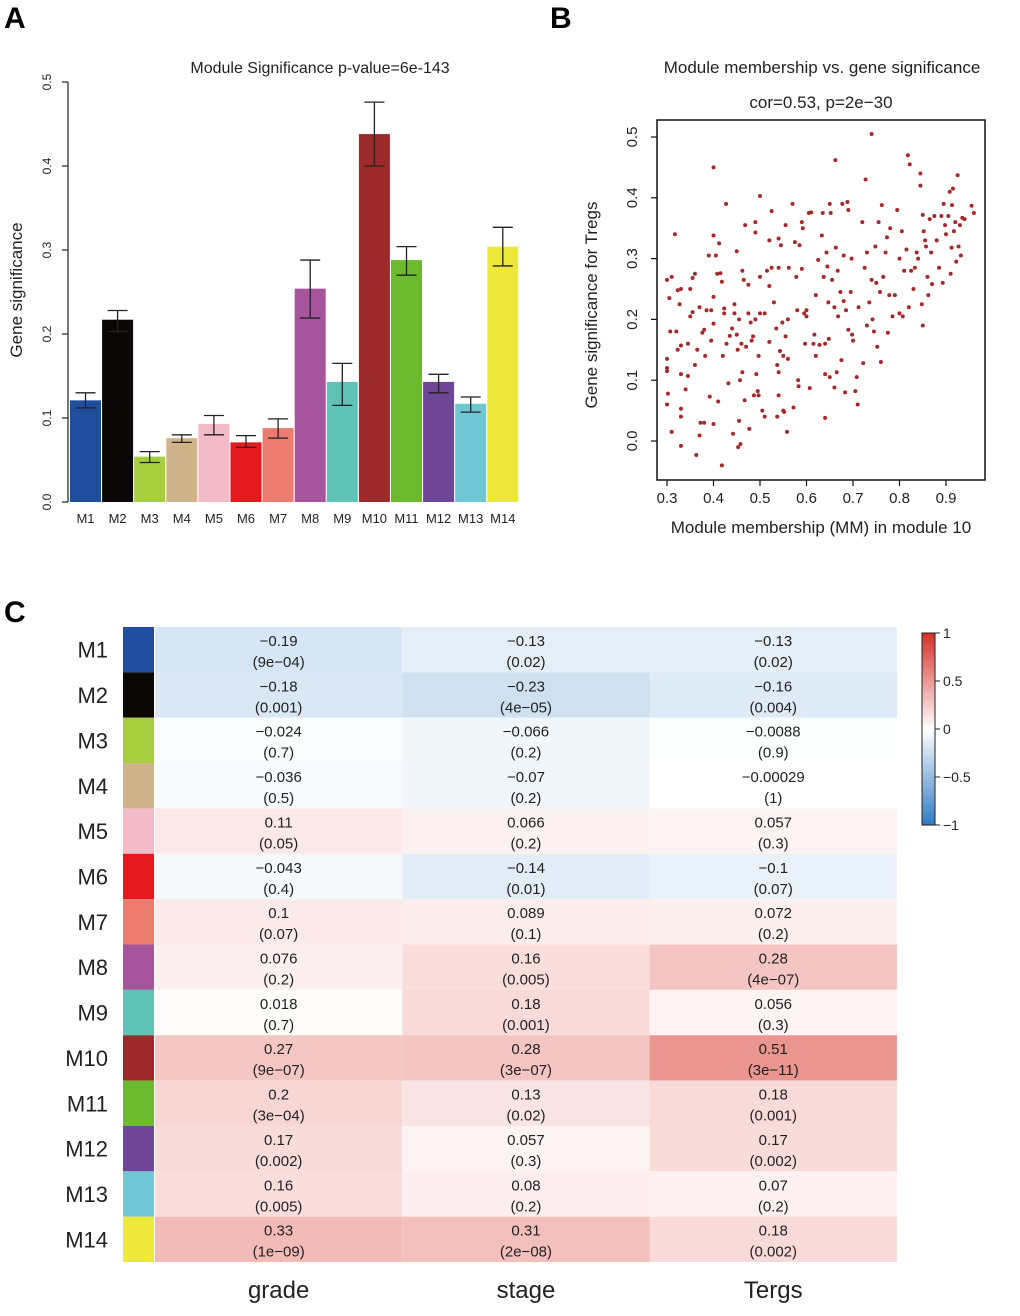 This screenshot has height=1316, width=1020. I want to click on heatmap-row-label: M5, so click(92, 831).